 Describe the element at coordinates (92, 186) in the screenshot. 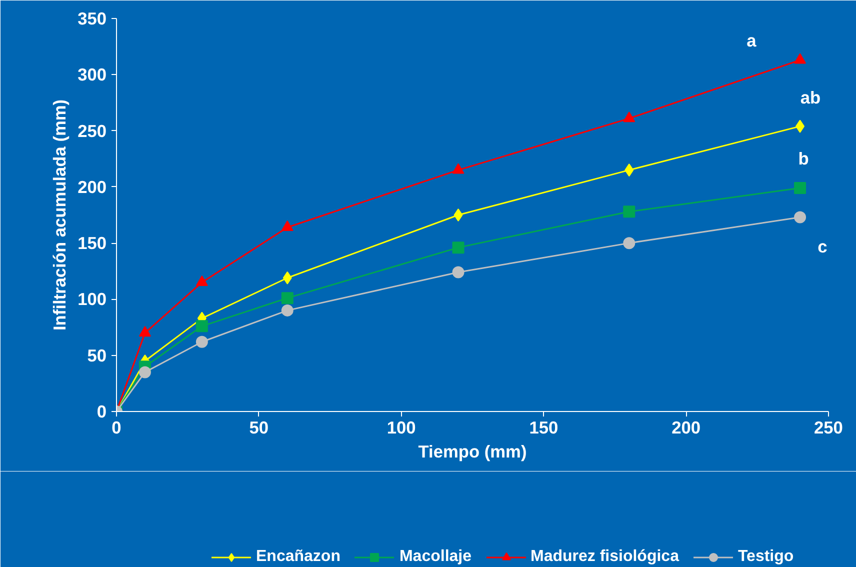

I see `y-tick-label: 200` at that location.